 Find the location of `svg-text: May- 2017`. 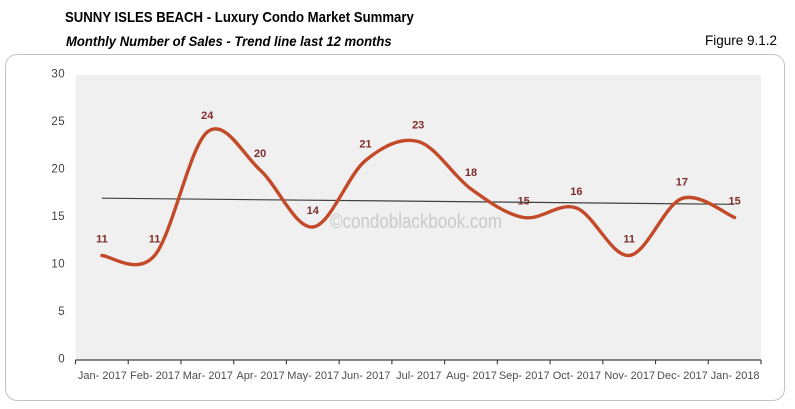

svg-text: May- 2017 is located at coordinates (313, 376).